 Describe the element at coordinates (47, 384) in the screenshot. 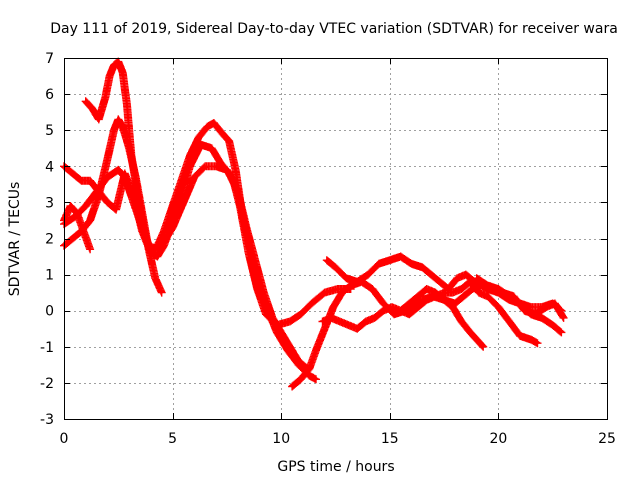

I see `y-tick-label: -2` at that location.